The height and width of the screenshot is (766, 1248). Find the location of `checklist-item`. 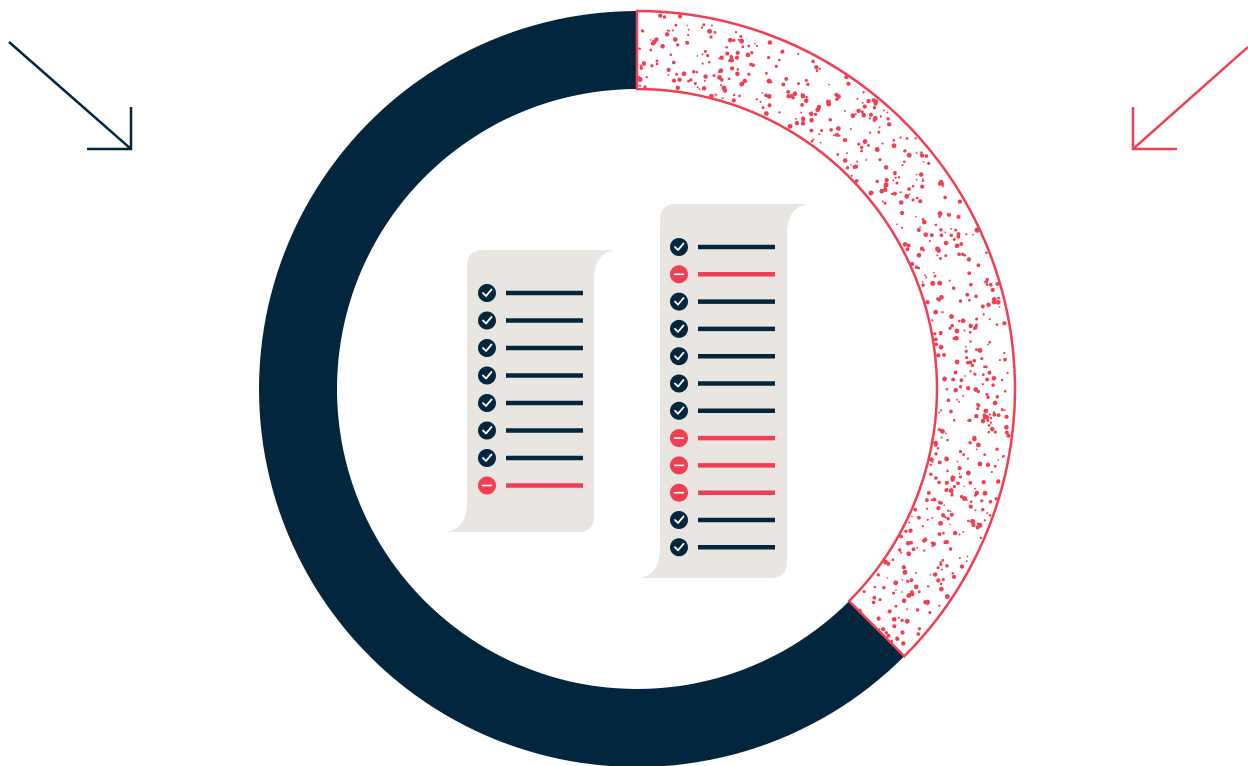

checklist-item is located at coordinates (722, 356).